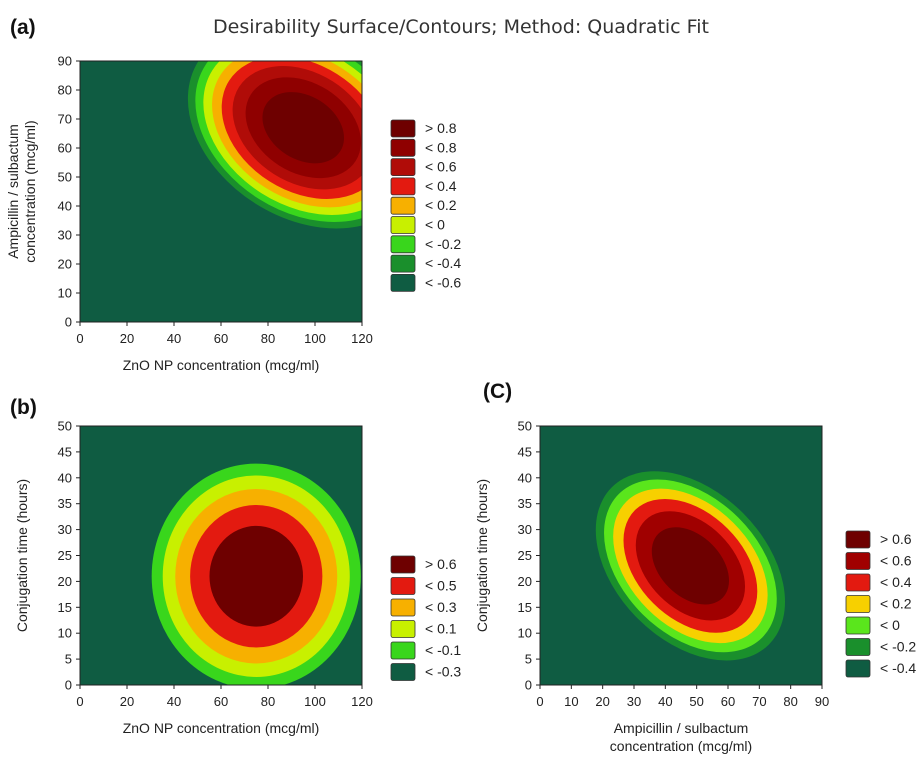 This screenshot has width=922, height=758. Describe the element at coordinates (441, 147) in the screenshot. I see `legend-label: < 0.8` at that location.